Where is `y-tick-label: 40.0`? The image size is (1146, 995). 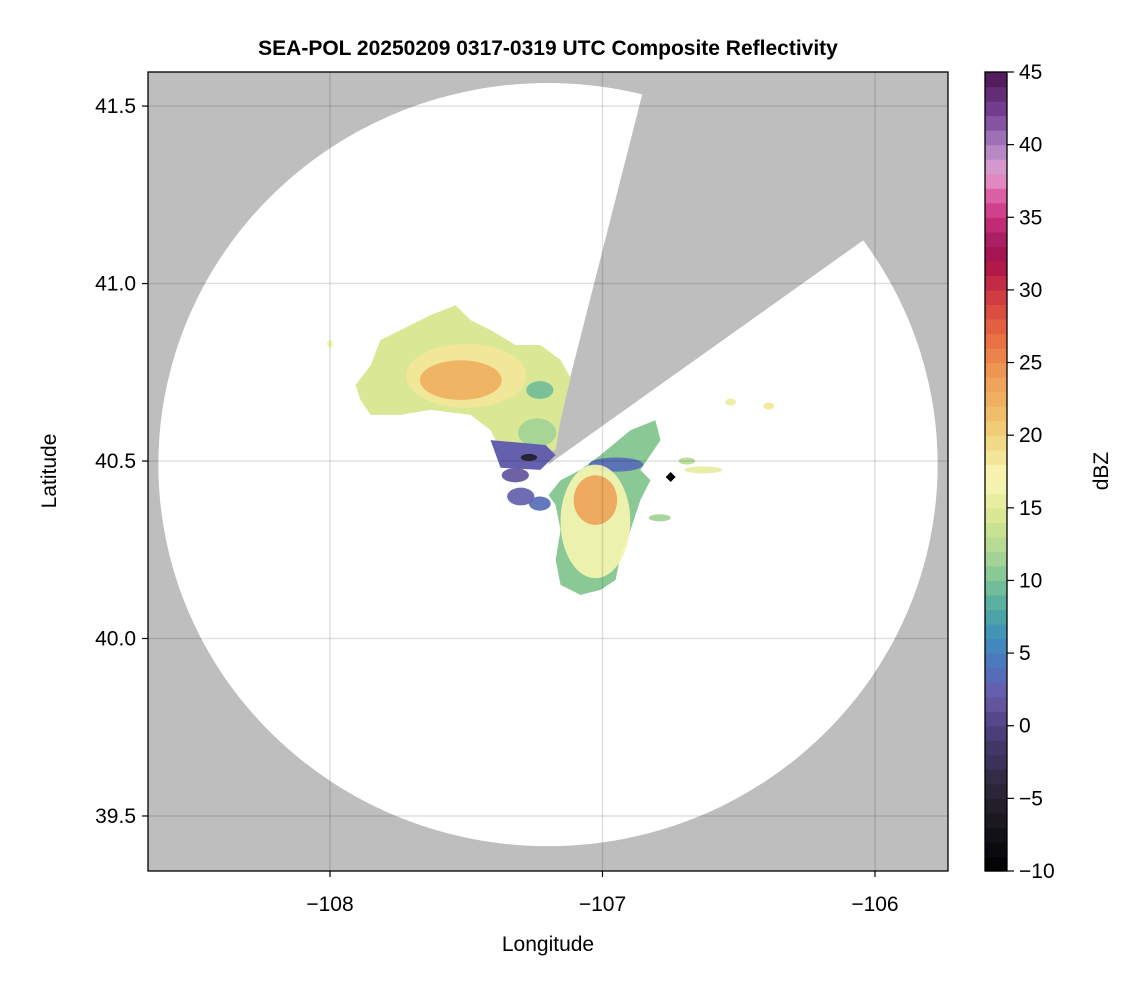 y-tick-label: 40.0 is located at coordinates (115, 639).